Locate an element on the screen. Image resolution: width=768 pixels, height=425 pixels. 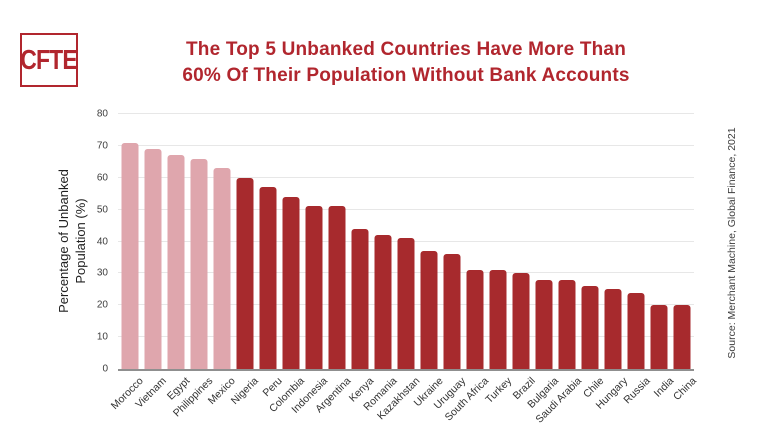
bar-nigeria is located at coordinates (245, 273).